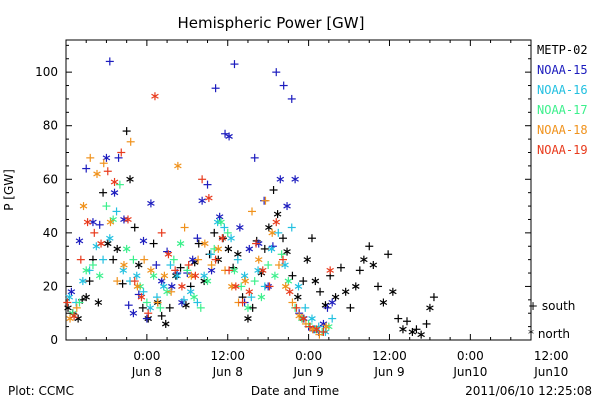 The image size is (600, 400). What do you see at coordinates (470, 356) in the screenshot?
I see `x-tick-label-time: 0:00` at bounding box center [470, 356].